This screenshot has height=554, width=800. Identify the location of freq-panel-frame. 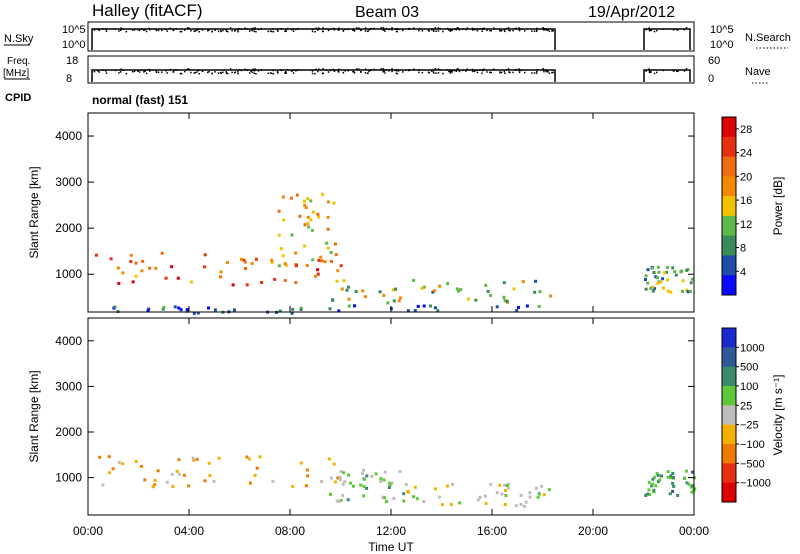
(391, 69).